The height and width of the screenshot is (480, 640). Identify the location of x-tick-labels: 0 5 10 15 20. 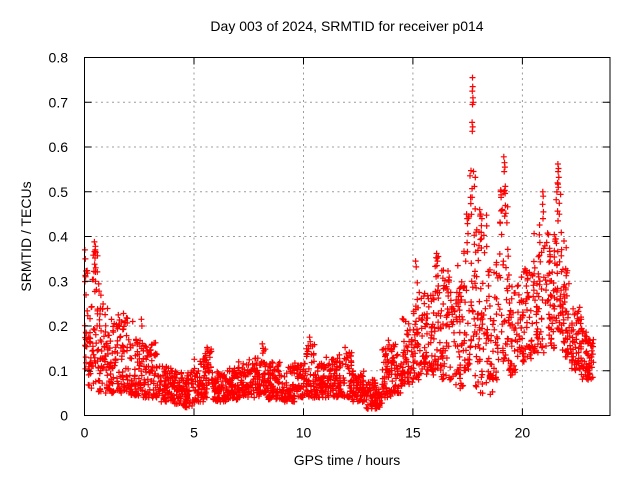
(306, 433).